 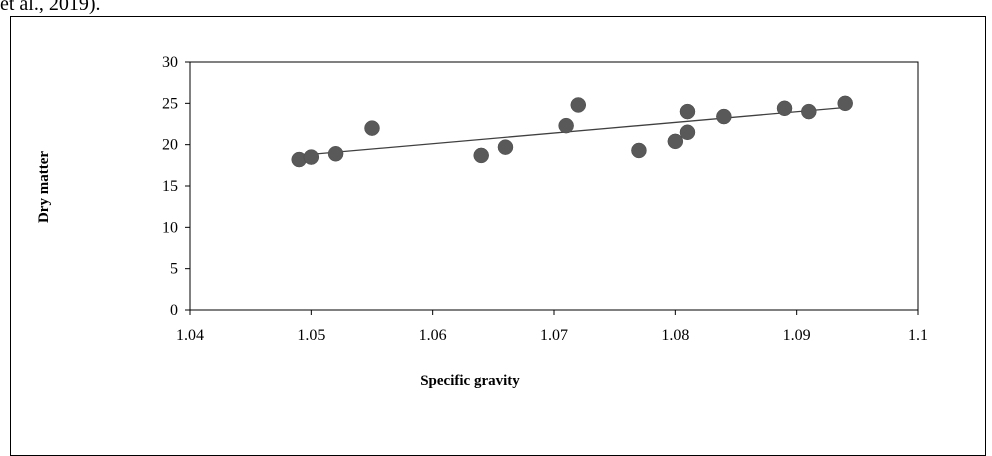 I want to click on x-tick-label: 1.1, so click(x=918, y=335).